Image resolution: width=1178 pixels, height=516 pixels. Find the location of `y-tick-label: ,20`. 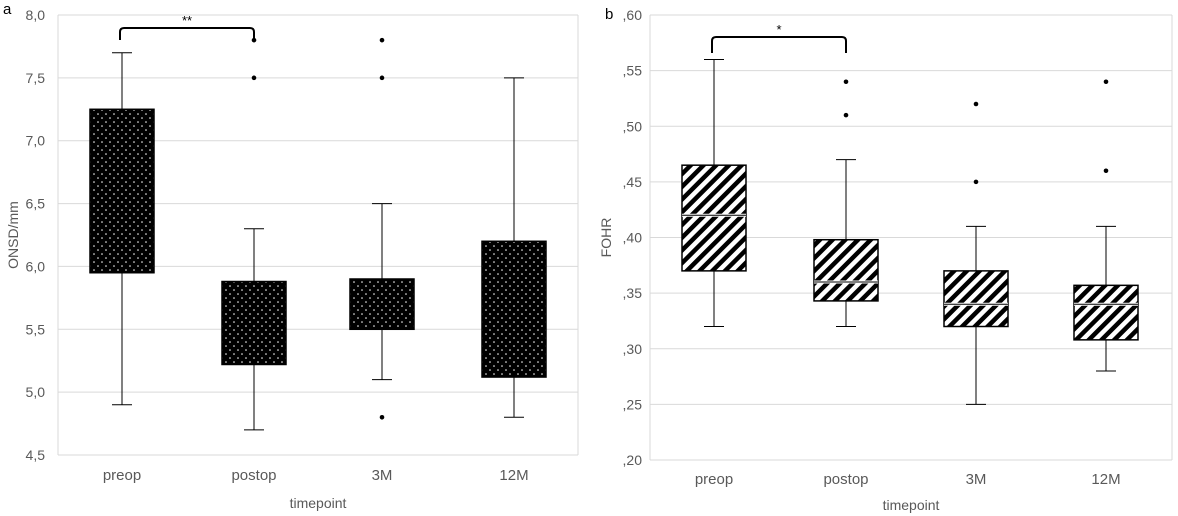

y-tick-label: ,20 is located at coordinates (633, 460).